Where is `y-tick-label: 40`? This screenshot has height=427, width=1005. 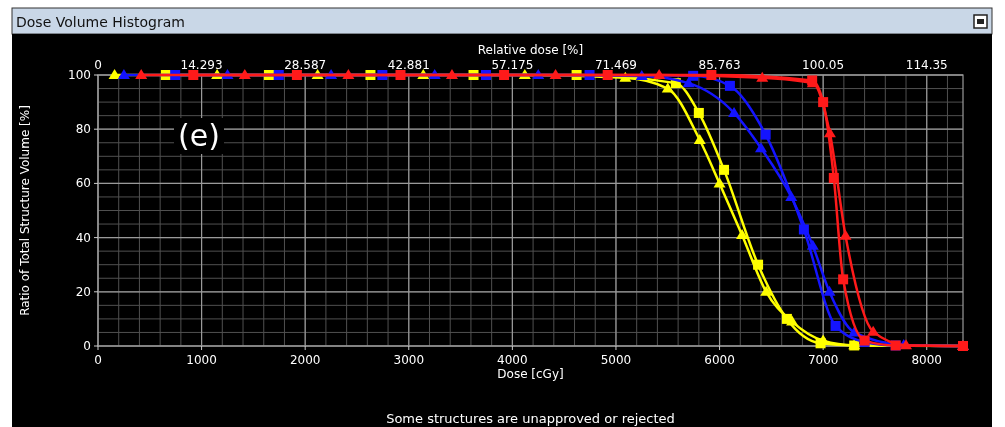
y-tick-label: 40 is located at coordinates (83, 237).